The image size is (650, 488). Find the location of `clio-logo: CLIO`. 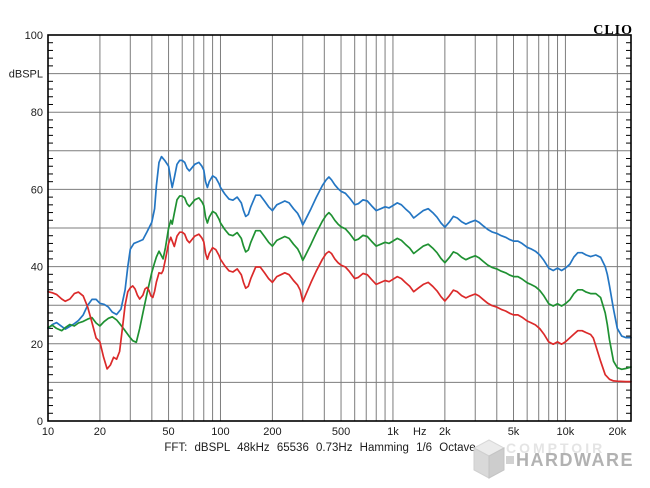

clio-logo: CLIO is located at coordinates (613, 30).